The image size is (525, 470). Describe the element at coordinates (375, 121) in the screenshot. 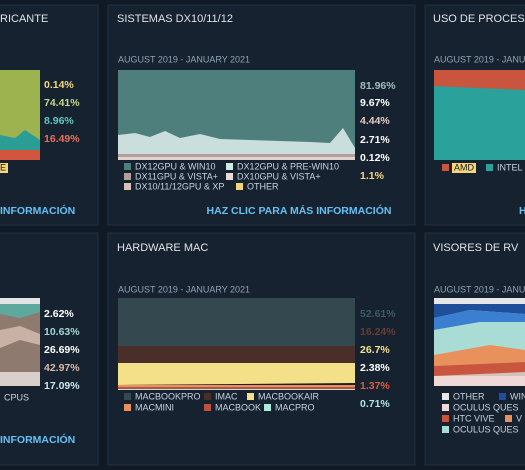

I see `value-label: 4.44%` at that location.